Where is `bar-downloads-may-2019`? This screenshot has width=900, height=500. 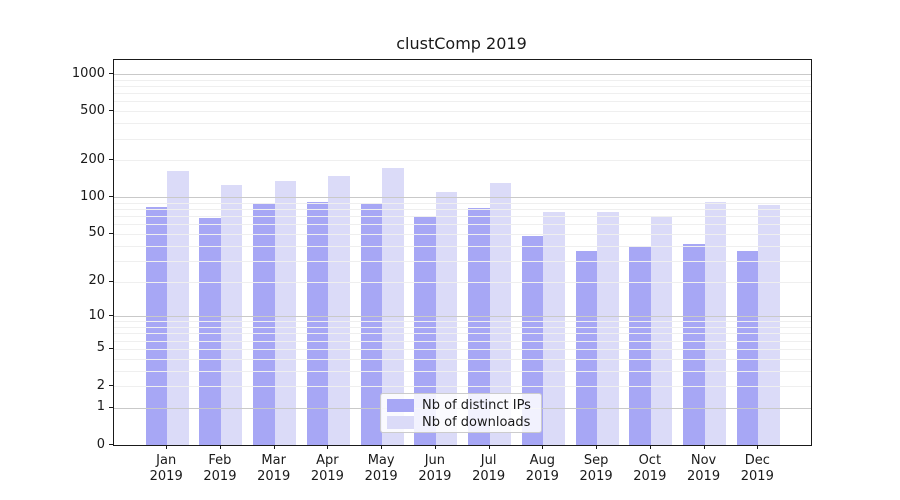 bar-downloads-may-2019 is located at coordinates (393, 306).